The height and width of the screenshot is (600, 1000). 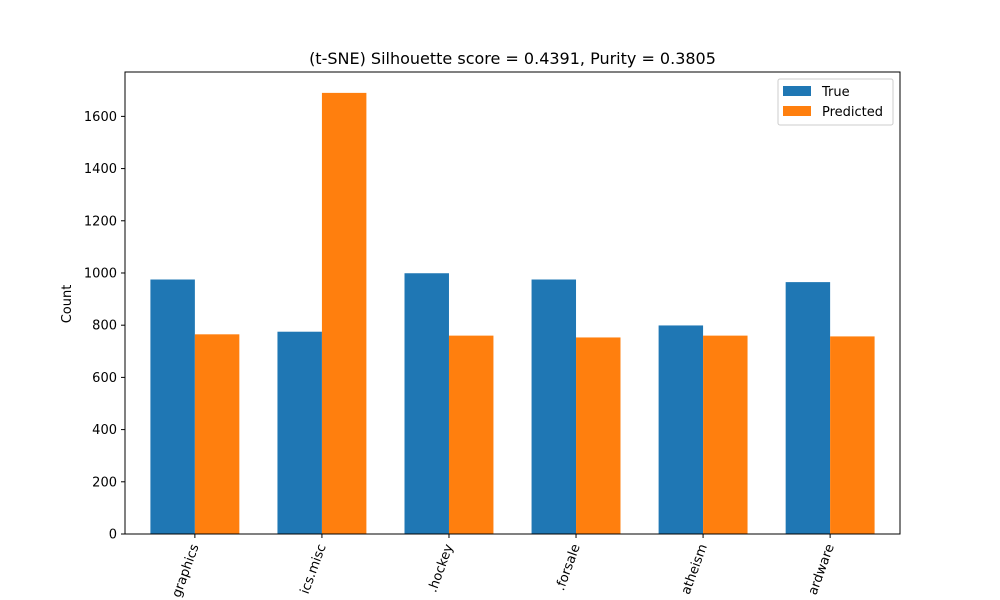 I want to click on legend-label-true: True, so click(x=835, y=92).